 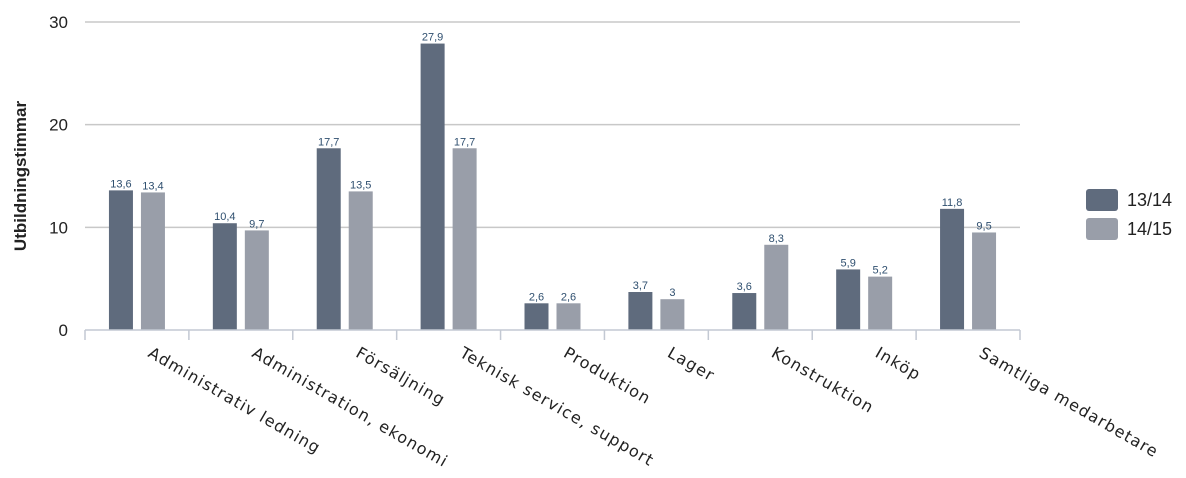 I want to click on data-label: 3,6, so click(x=744, y=287).